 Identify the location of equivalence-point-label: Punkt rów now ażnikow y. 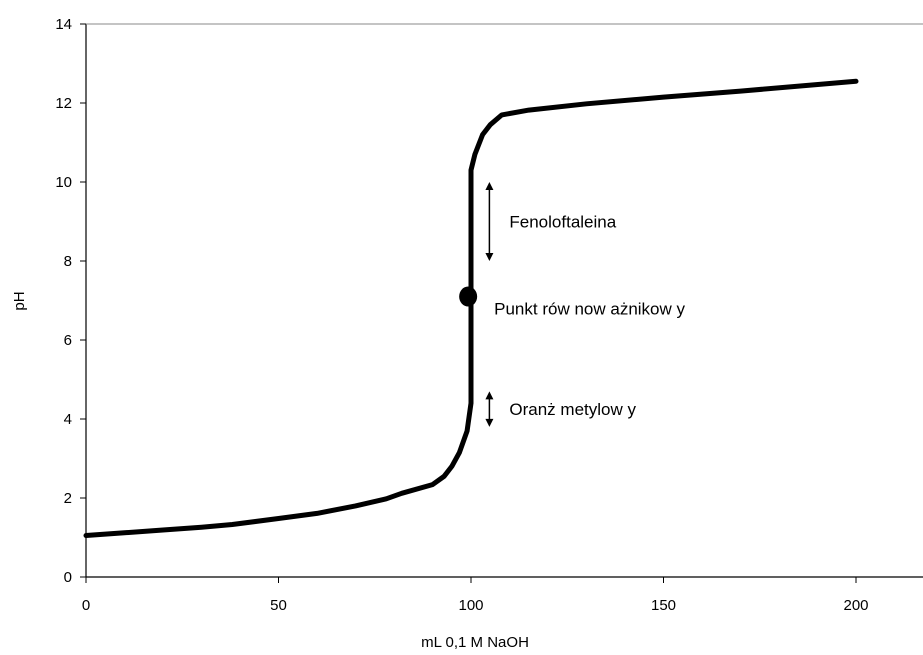
(589, 309).